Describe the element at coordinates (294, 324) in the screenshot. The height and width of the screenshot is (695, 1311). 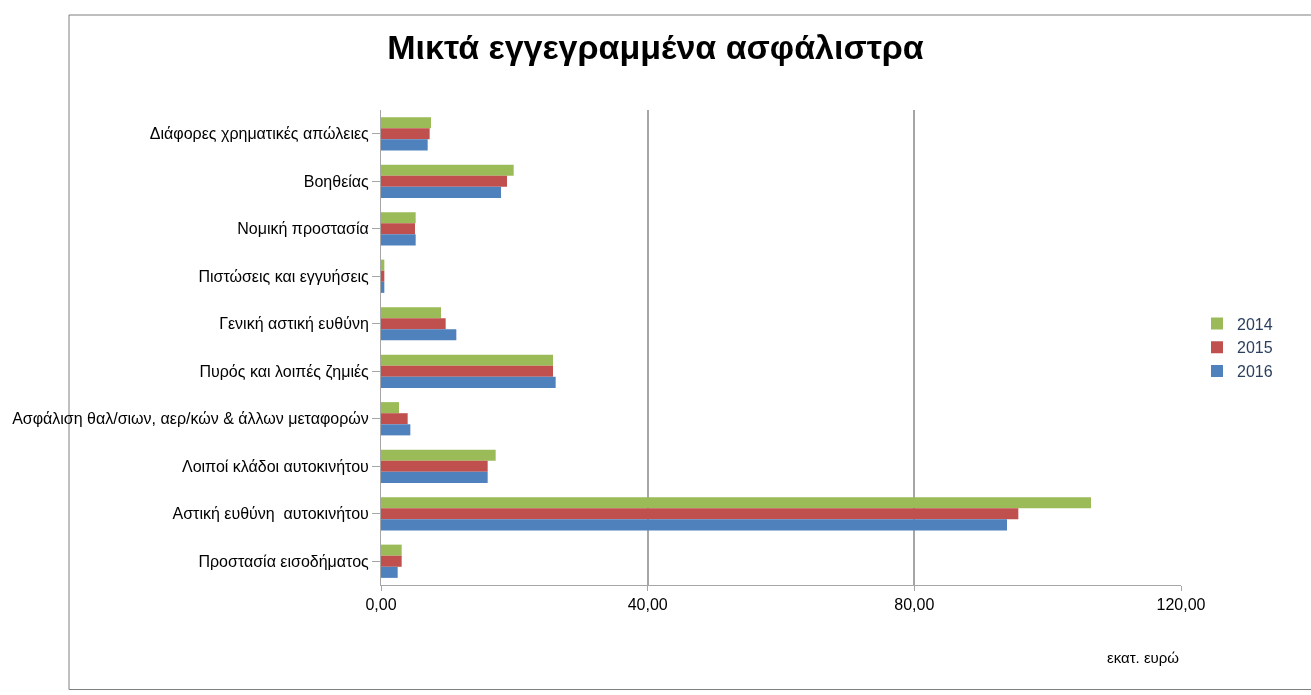
I see `y-tick-label: Γενική αστική ευθύνη` at that location.